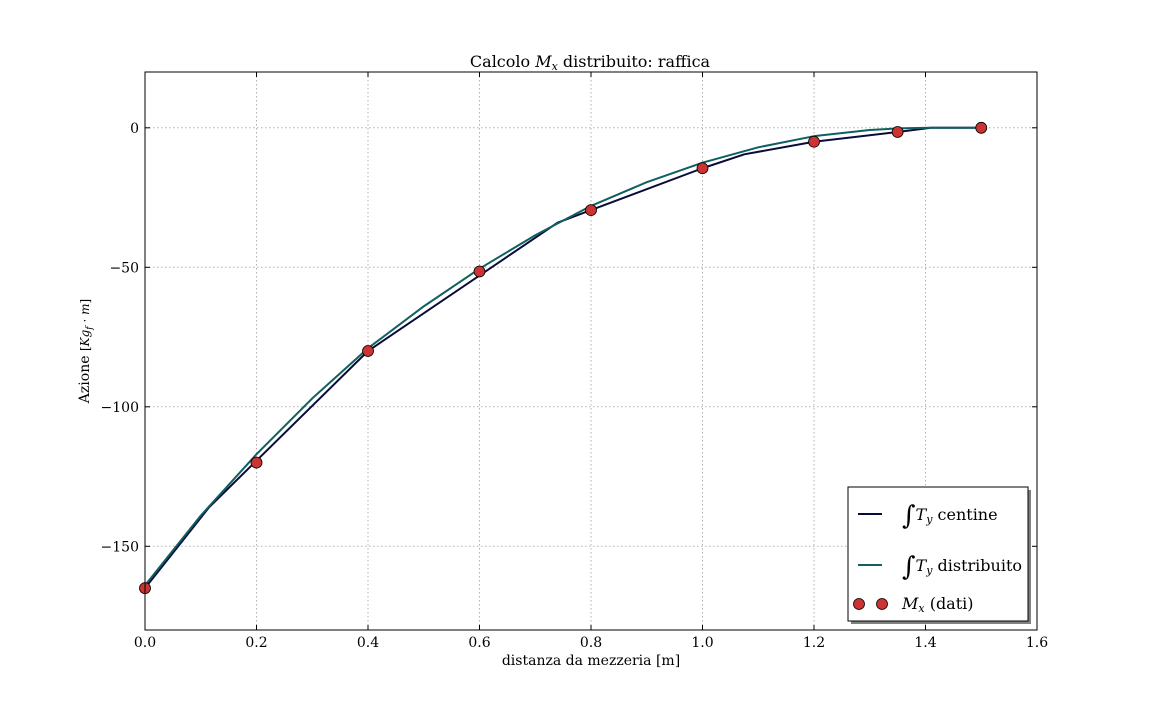 Image resolution: width=1152 pixels, height=720 pixels. I want to click on legend-math-sub-distribuito: y, so click(929, 570).